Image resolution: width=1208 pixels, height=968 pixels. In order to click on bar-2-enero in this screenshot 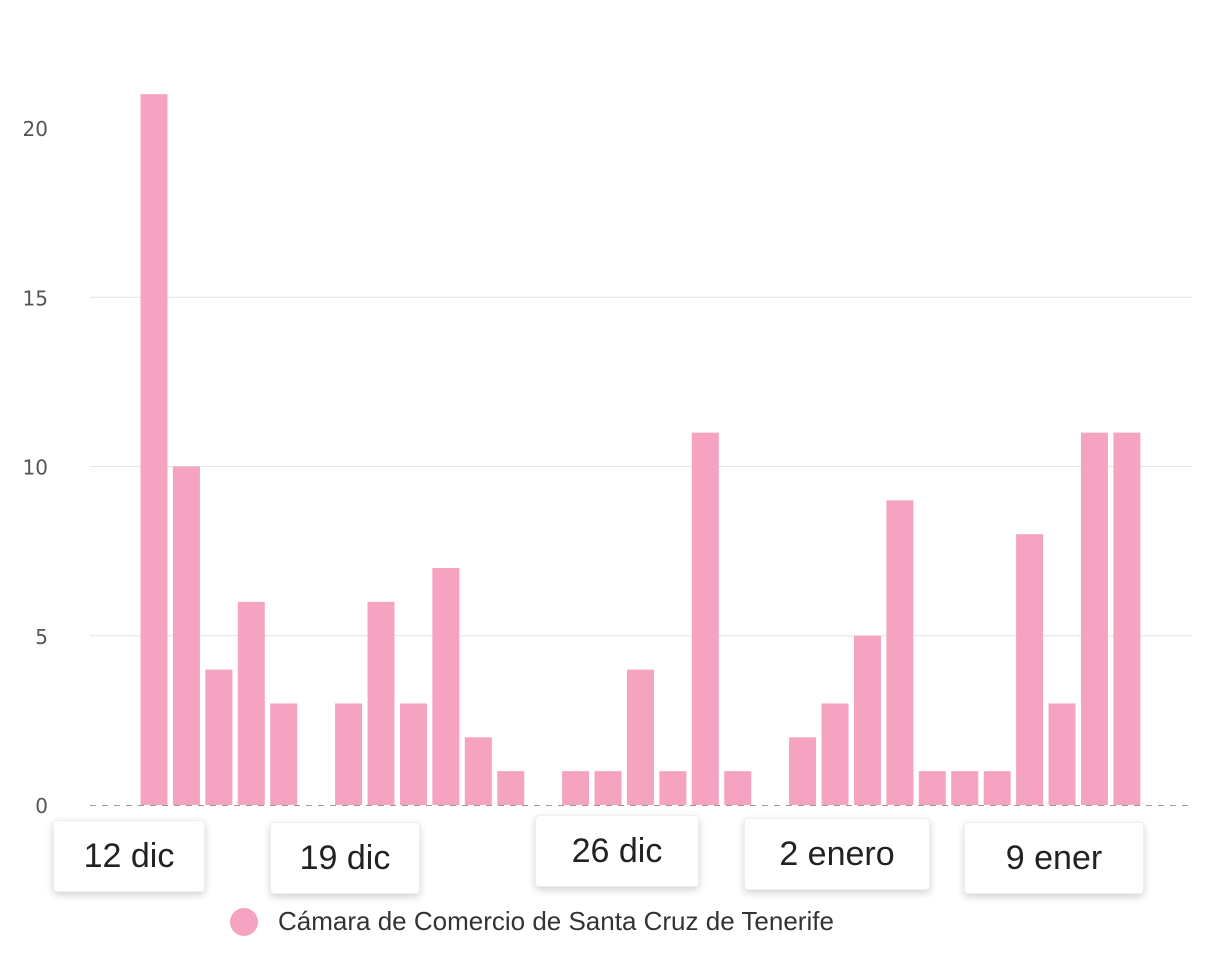, I will do `click(835, 754)`.